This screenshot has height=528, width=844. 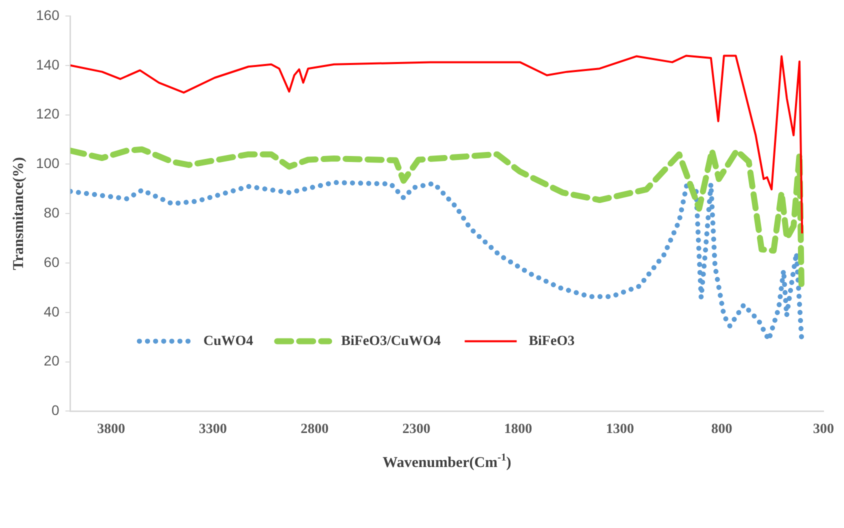 What do you see at coordinates (228, 341) in the screenshot?
I see `legend-label: CuWO4` at bounding box center [228, 341].